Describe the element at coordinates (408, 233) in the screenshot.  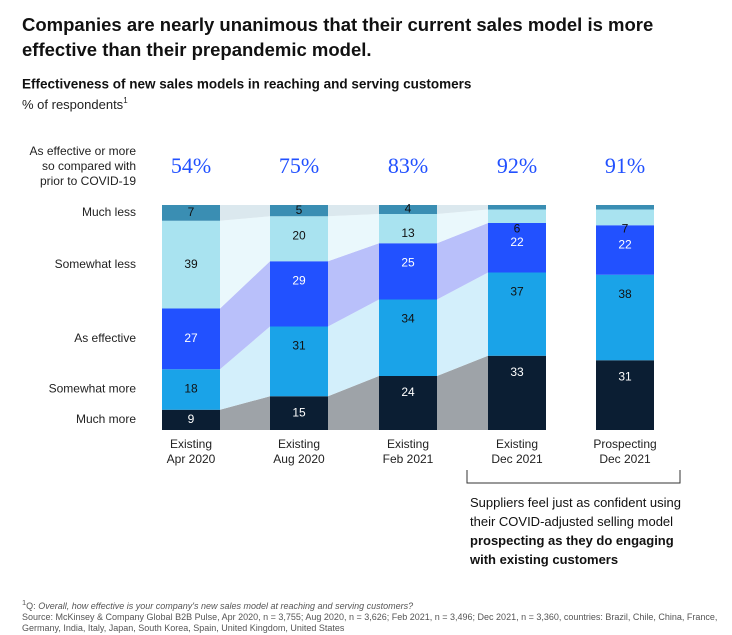
I see `segment-label: 13` at that location.